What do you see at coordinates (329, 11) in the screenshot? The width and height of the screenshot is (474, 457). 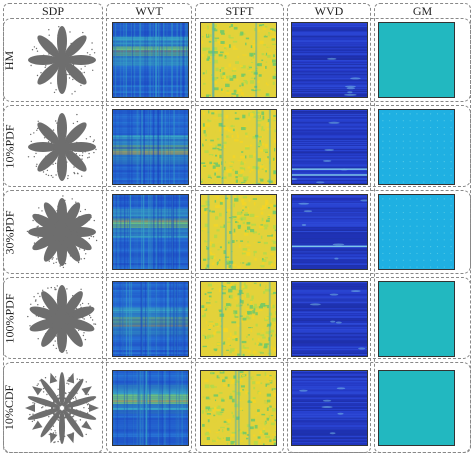 I see `column-header-wvd: WVD` at bounding box center [329, 11].